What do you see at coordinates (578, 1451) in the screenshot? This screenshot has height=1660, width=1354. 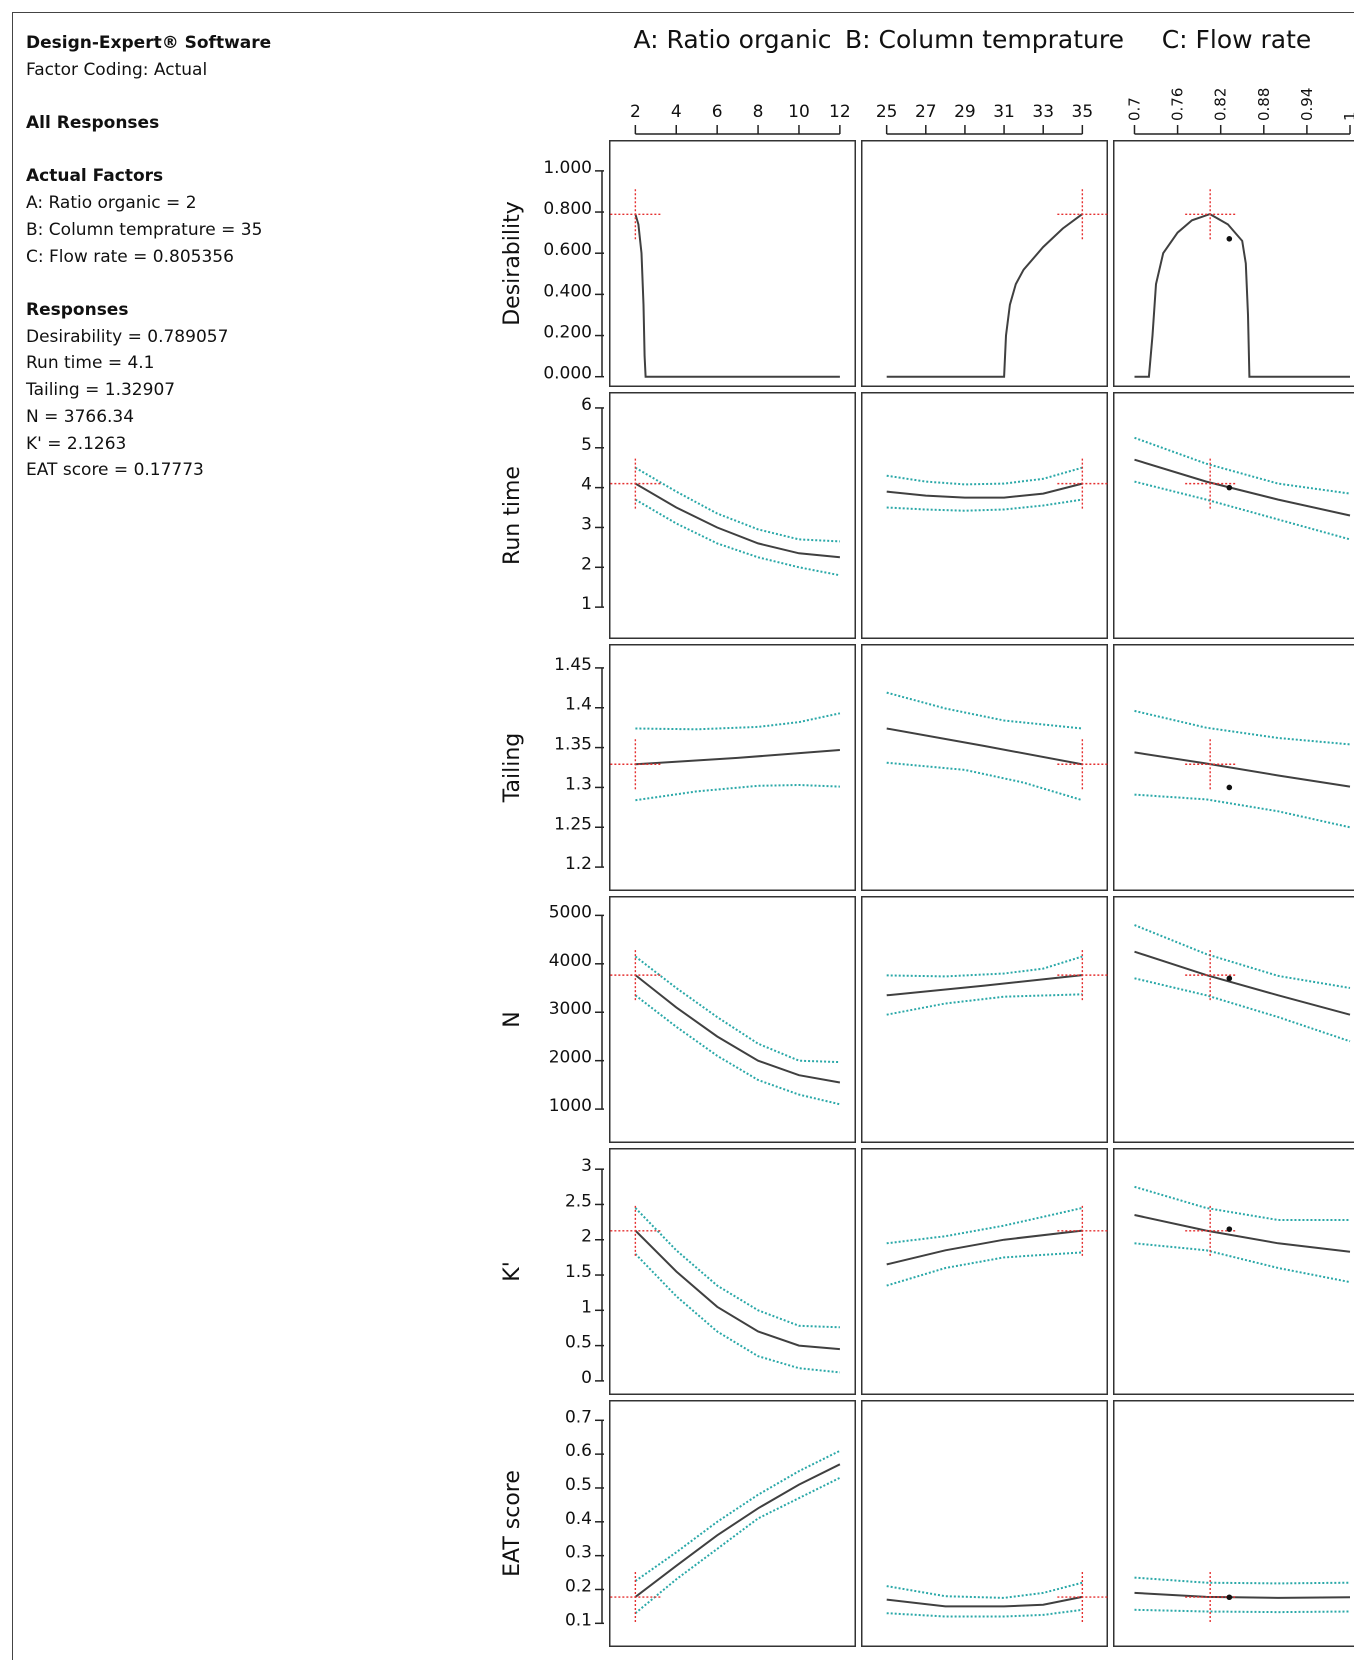 I see `left-tick-label: 0.6` at bounding box center [578, 1451].